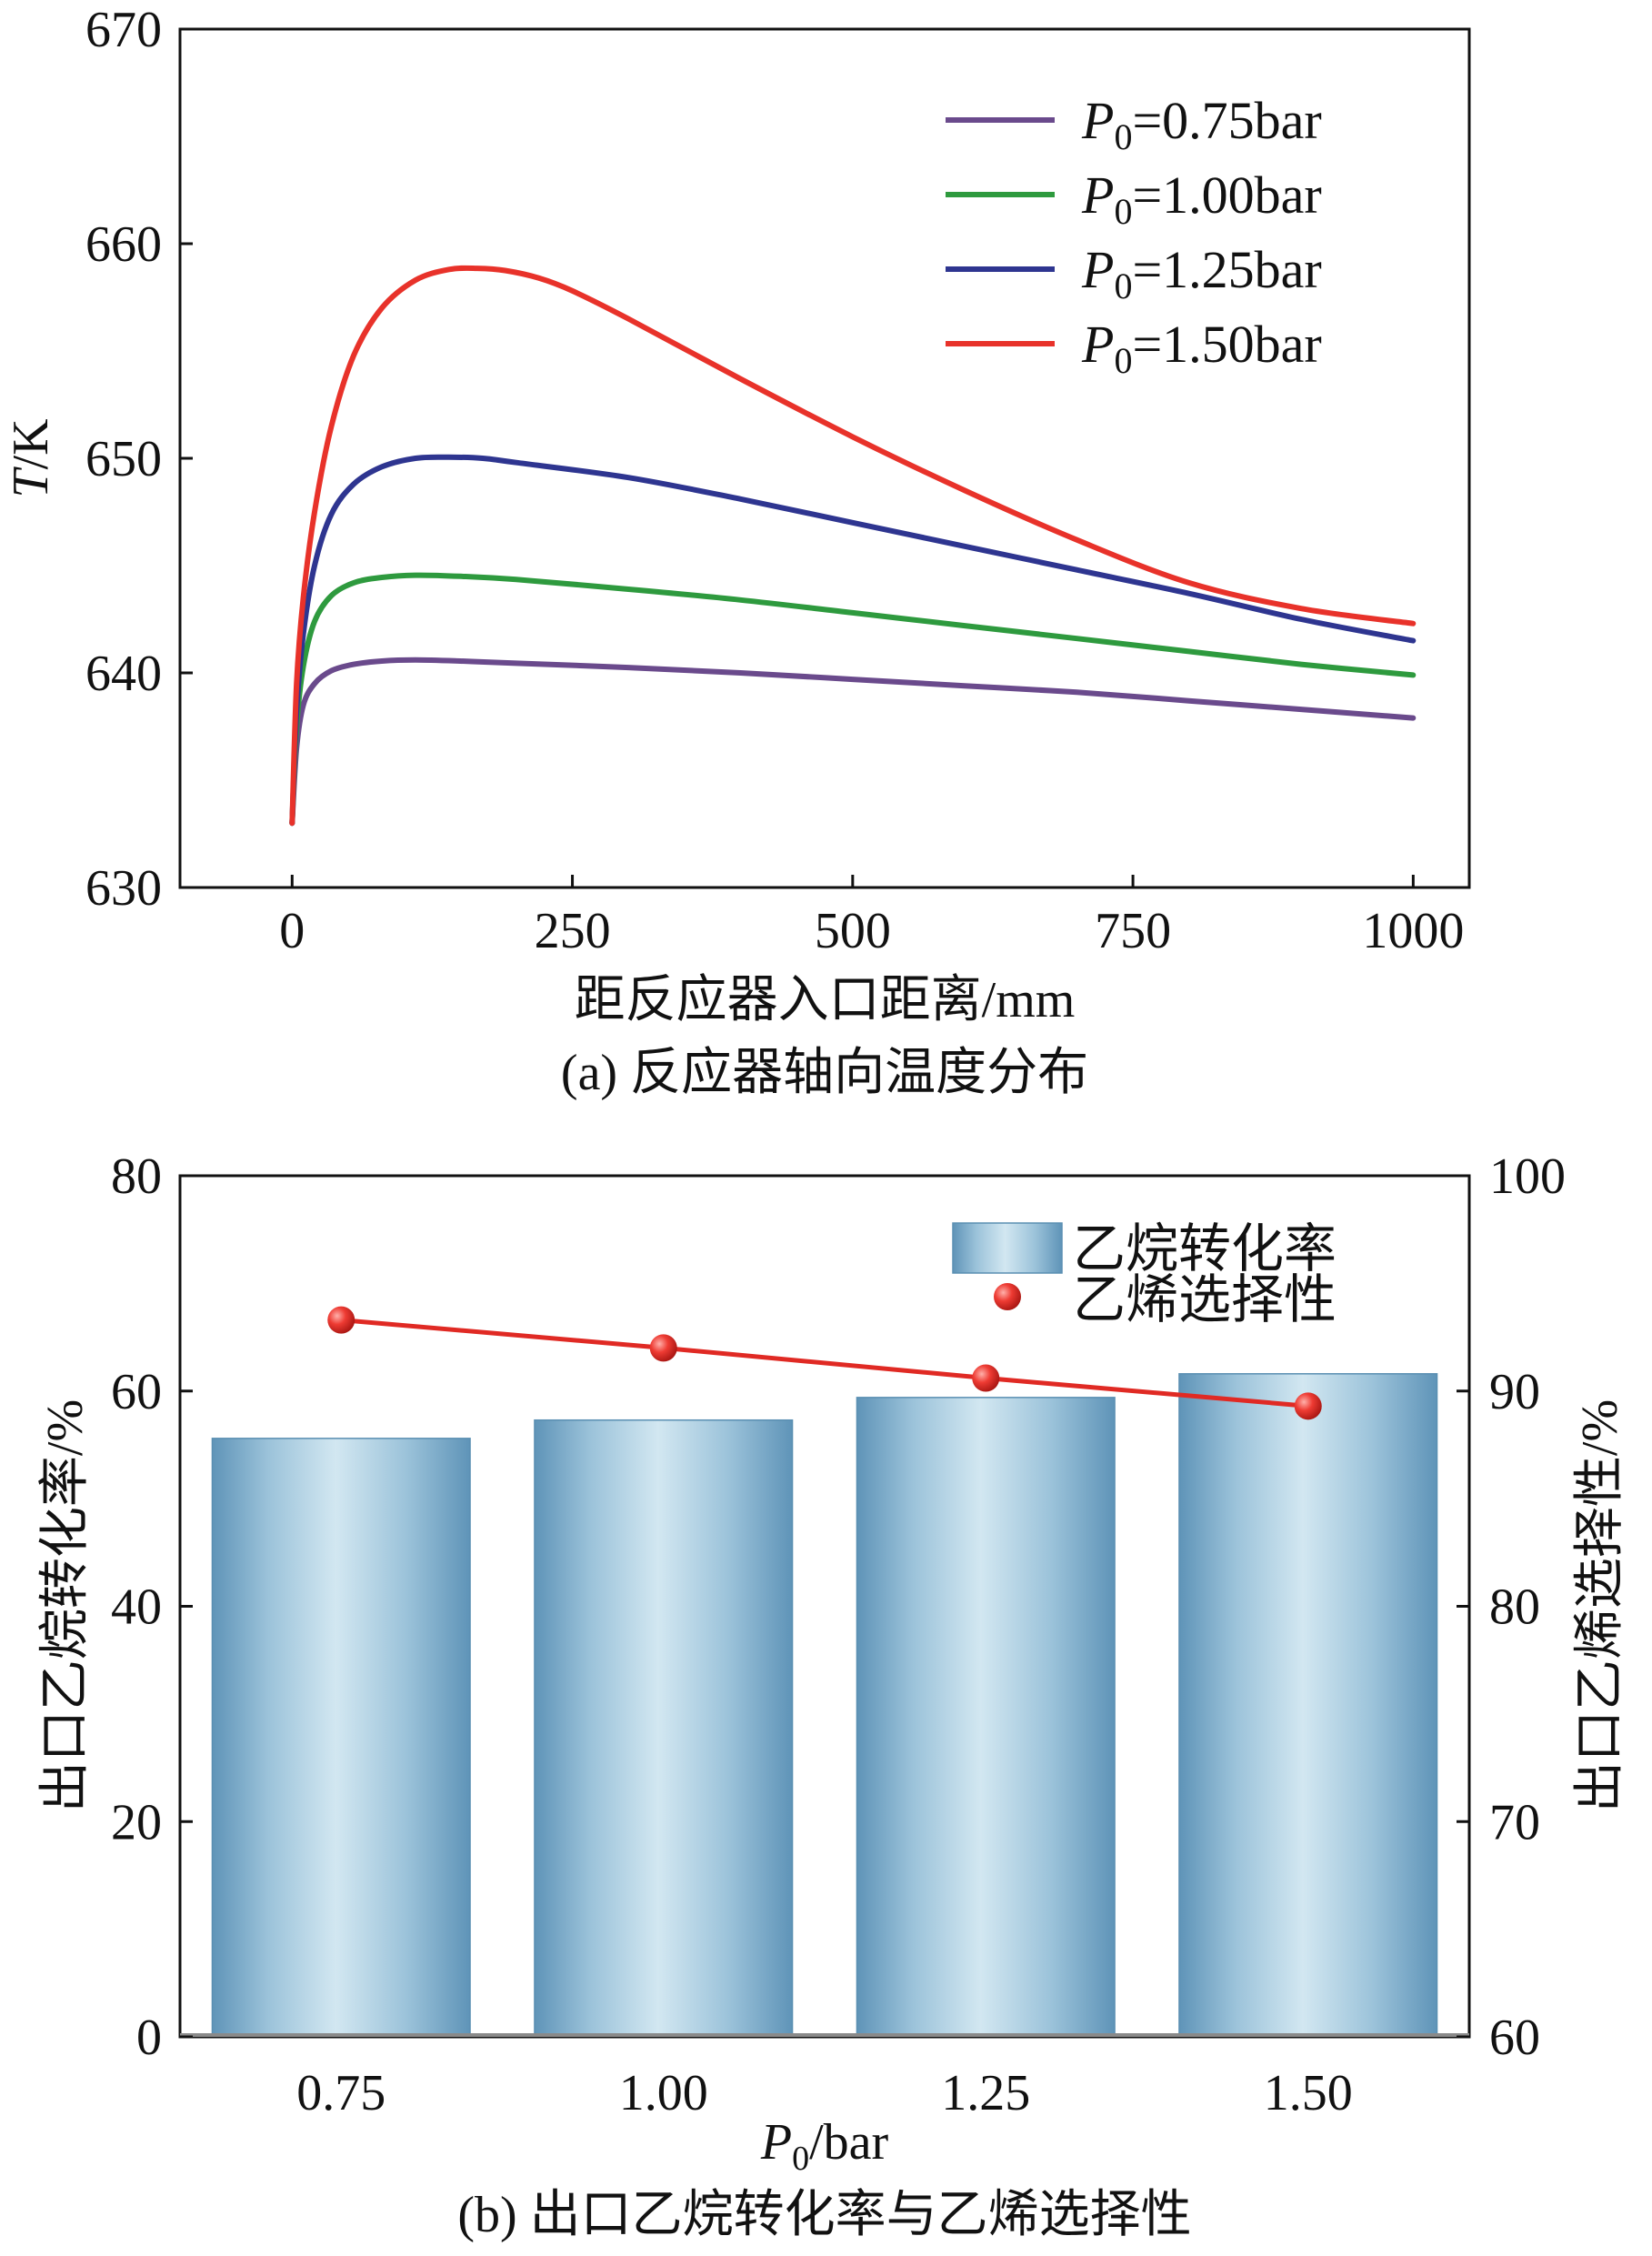 The image size is (1652, 2256). Describe the element at coordinates (824, 2215) in the screenshot. I see `caption-b: (b) 出口乙烷转化率与乙烯选择性` at that location.